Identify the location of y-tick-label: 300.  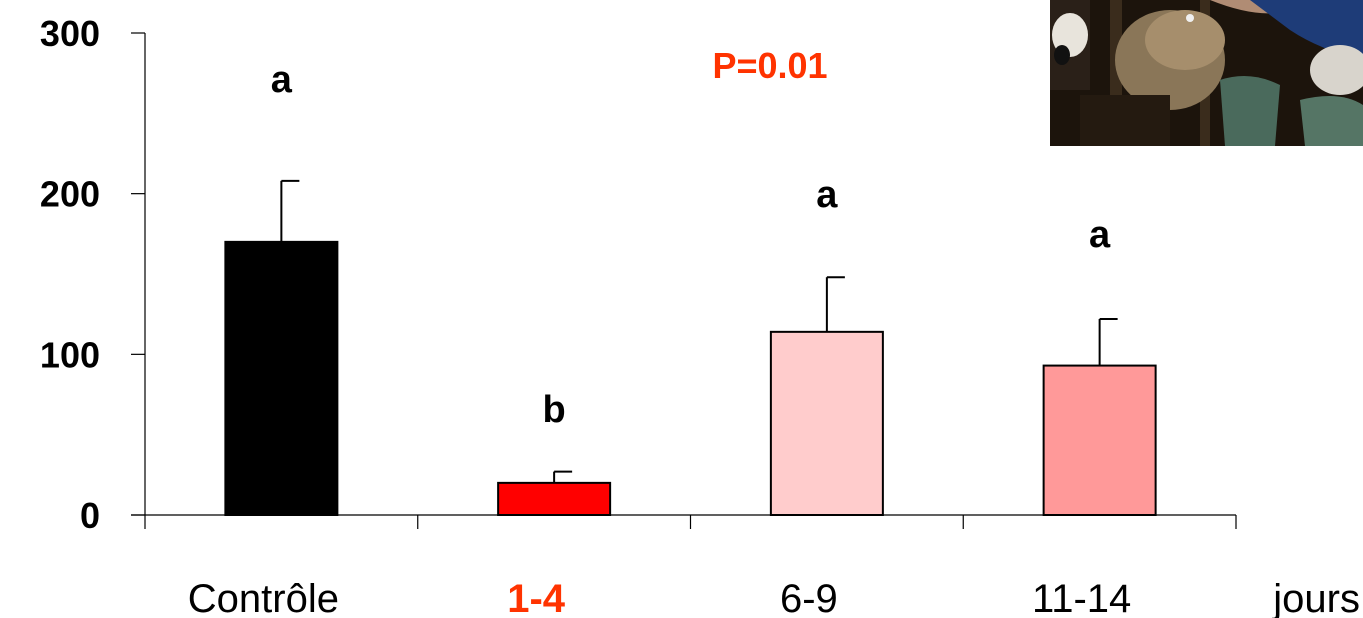
(70, 33).